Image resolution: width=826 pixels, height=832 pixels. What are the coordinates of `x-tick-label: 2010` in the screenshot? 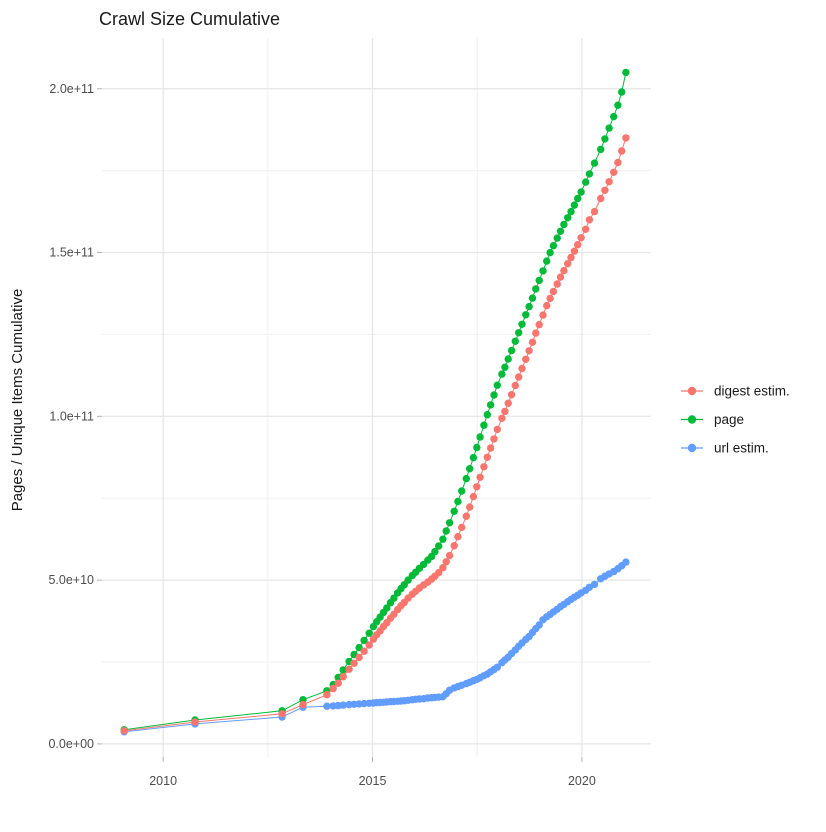 It's located at (163, 781).